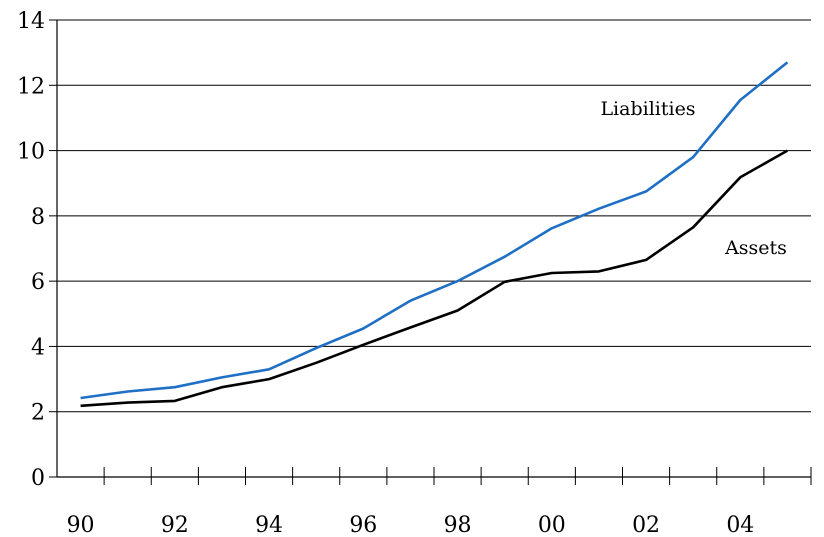 The width and height of the screenshot is (824, 537). Describe the element at coordinates (175, 525) in the screenshot. I see `x-tick-label: 92` at that location.